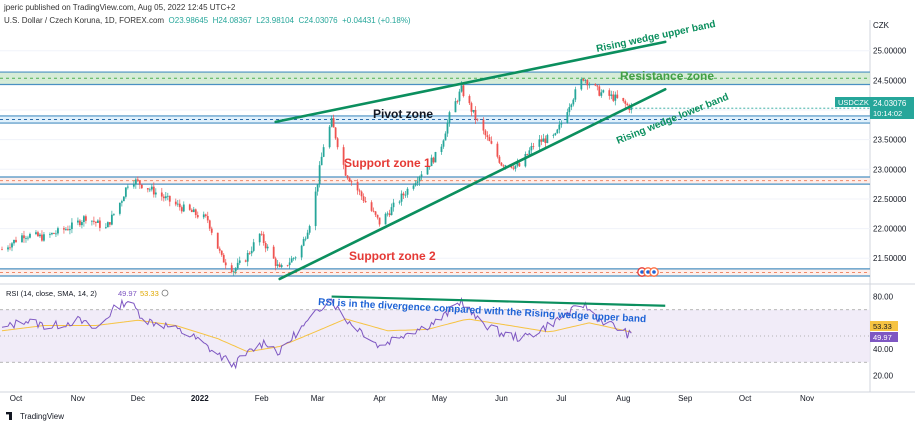 The image size is (915, 428). I want to click on price-tick-label: 22.50000, so click(890, 199).